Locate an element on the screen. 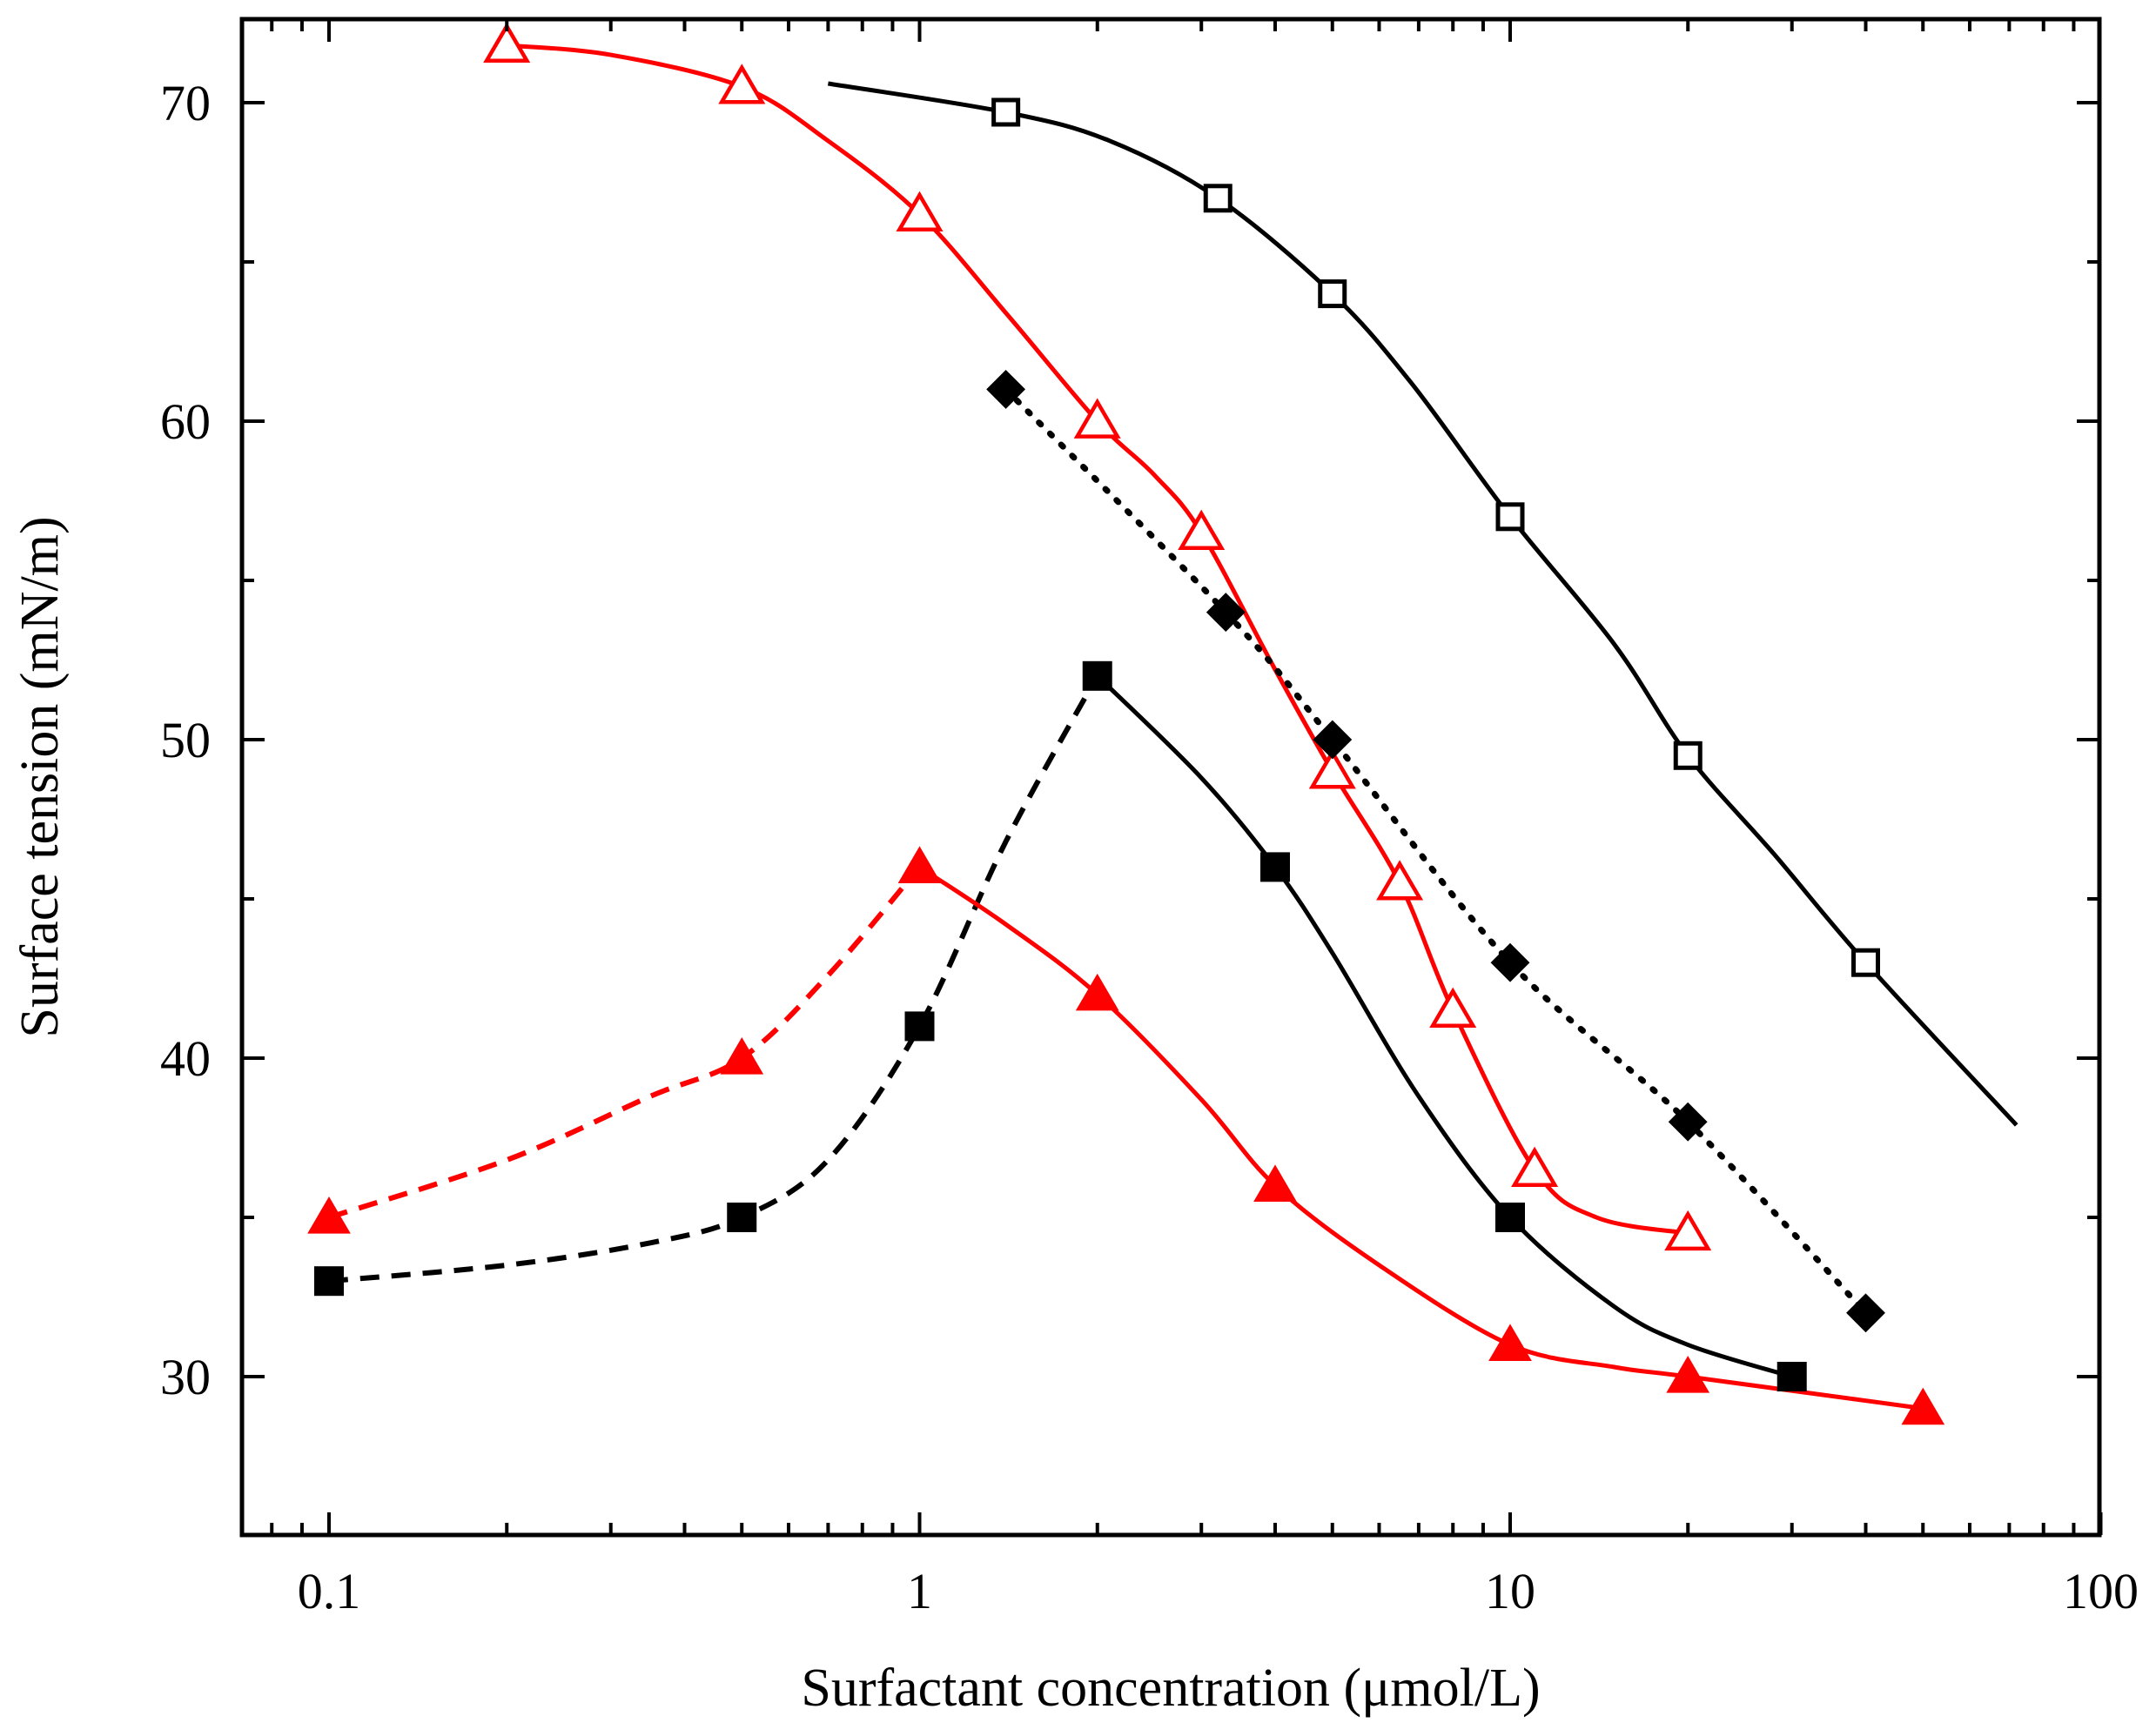 The image size is (2156, 1736). x-tick-label: 1 is located at coordinates (919, 1591).